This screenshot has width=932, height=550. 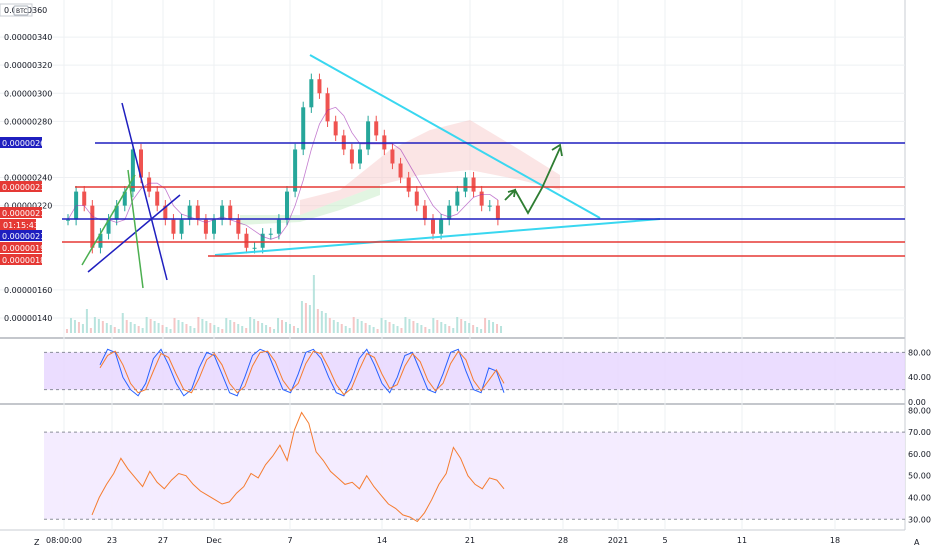 What do you see at coordinates (382, 540) in the screenshot?
I see `time-tick-label: 14` at bounding box center [382, 540].